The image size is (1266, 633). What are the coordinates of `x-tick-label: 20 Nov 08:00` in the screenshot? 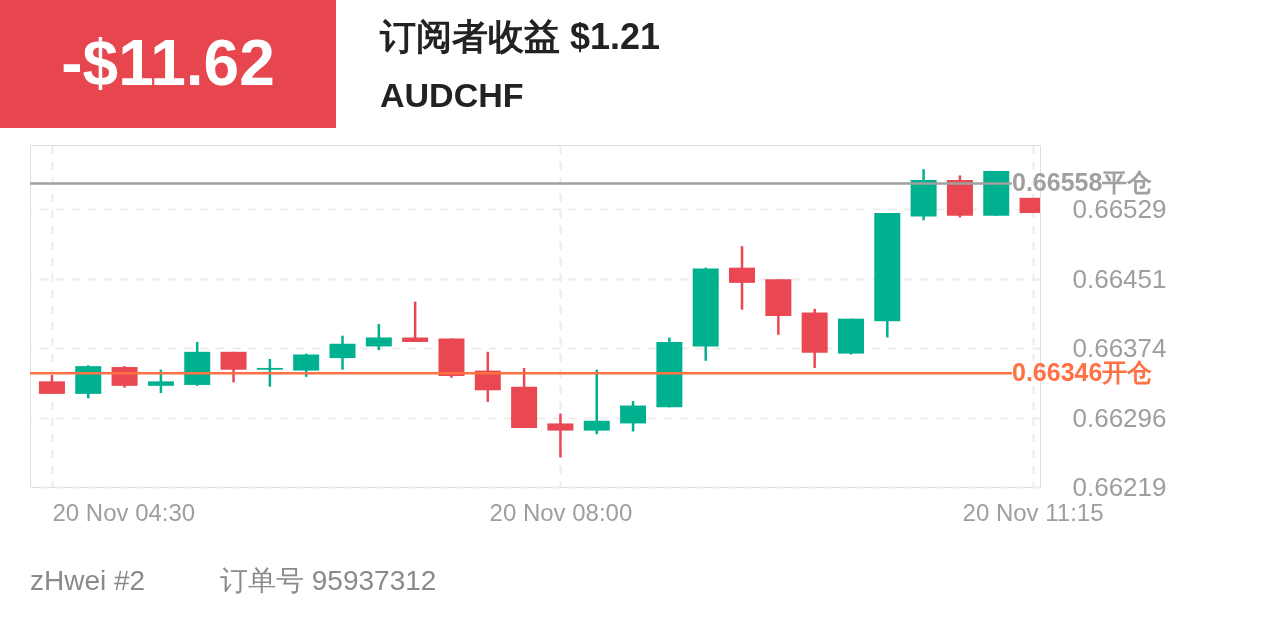 It's located at (561, 512).